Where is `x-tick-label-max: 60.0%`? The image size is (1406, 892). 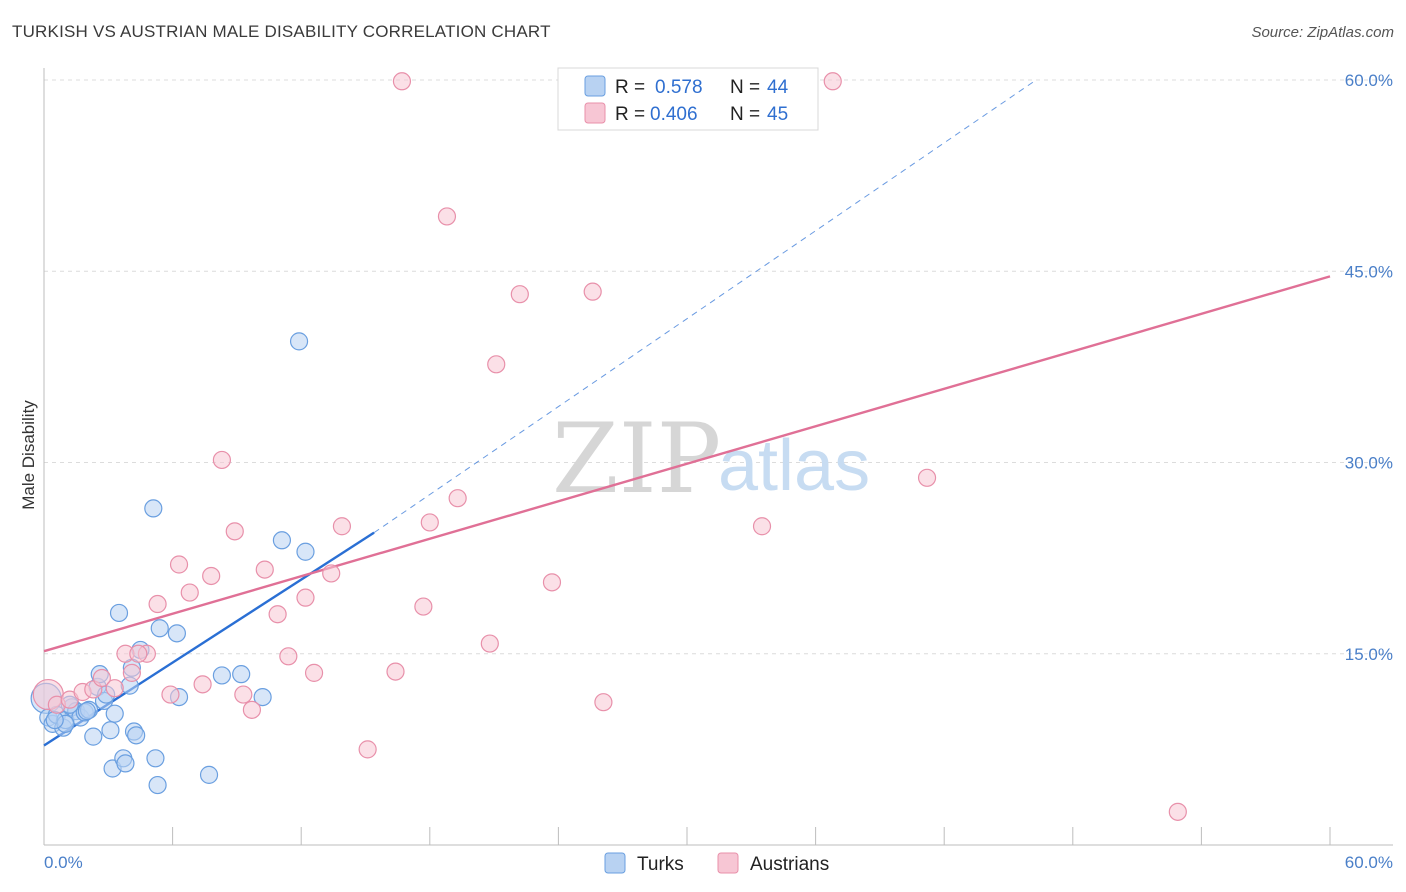 x-tick-label-max: 60.0% is located at coordinates (1369, 862).